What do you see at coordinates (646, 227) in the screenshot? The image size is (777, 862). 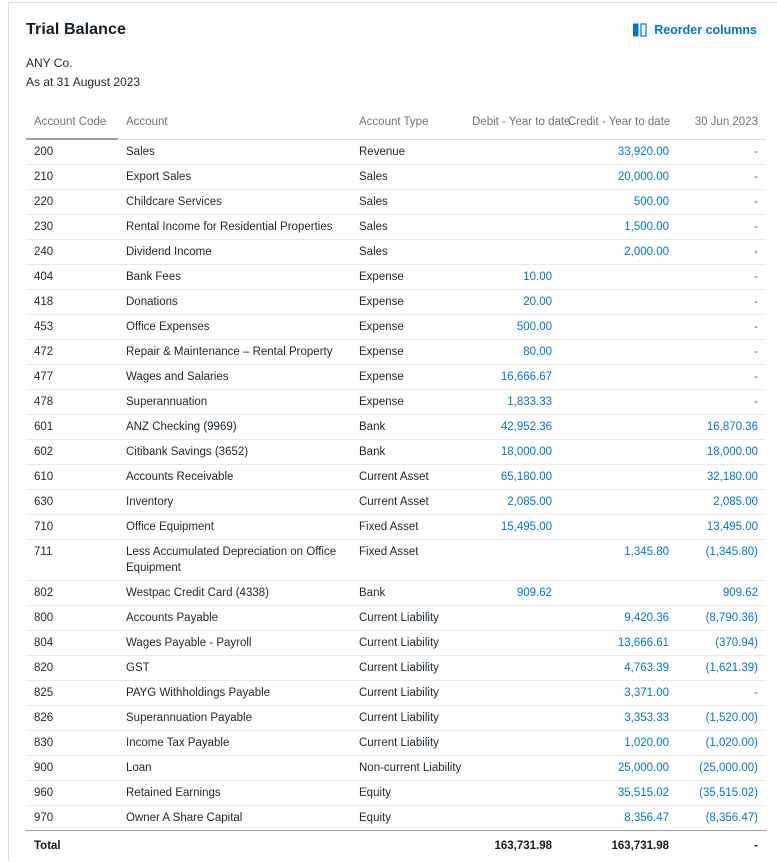 I see `amount-link: 1,500.00` at bounding box center [646, 227].